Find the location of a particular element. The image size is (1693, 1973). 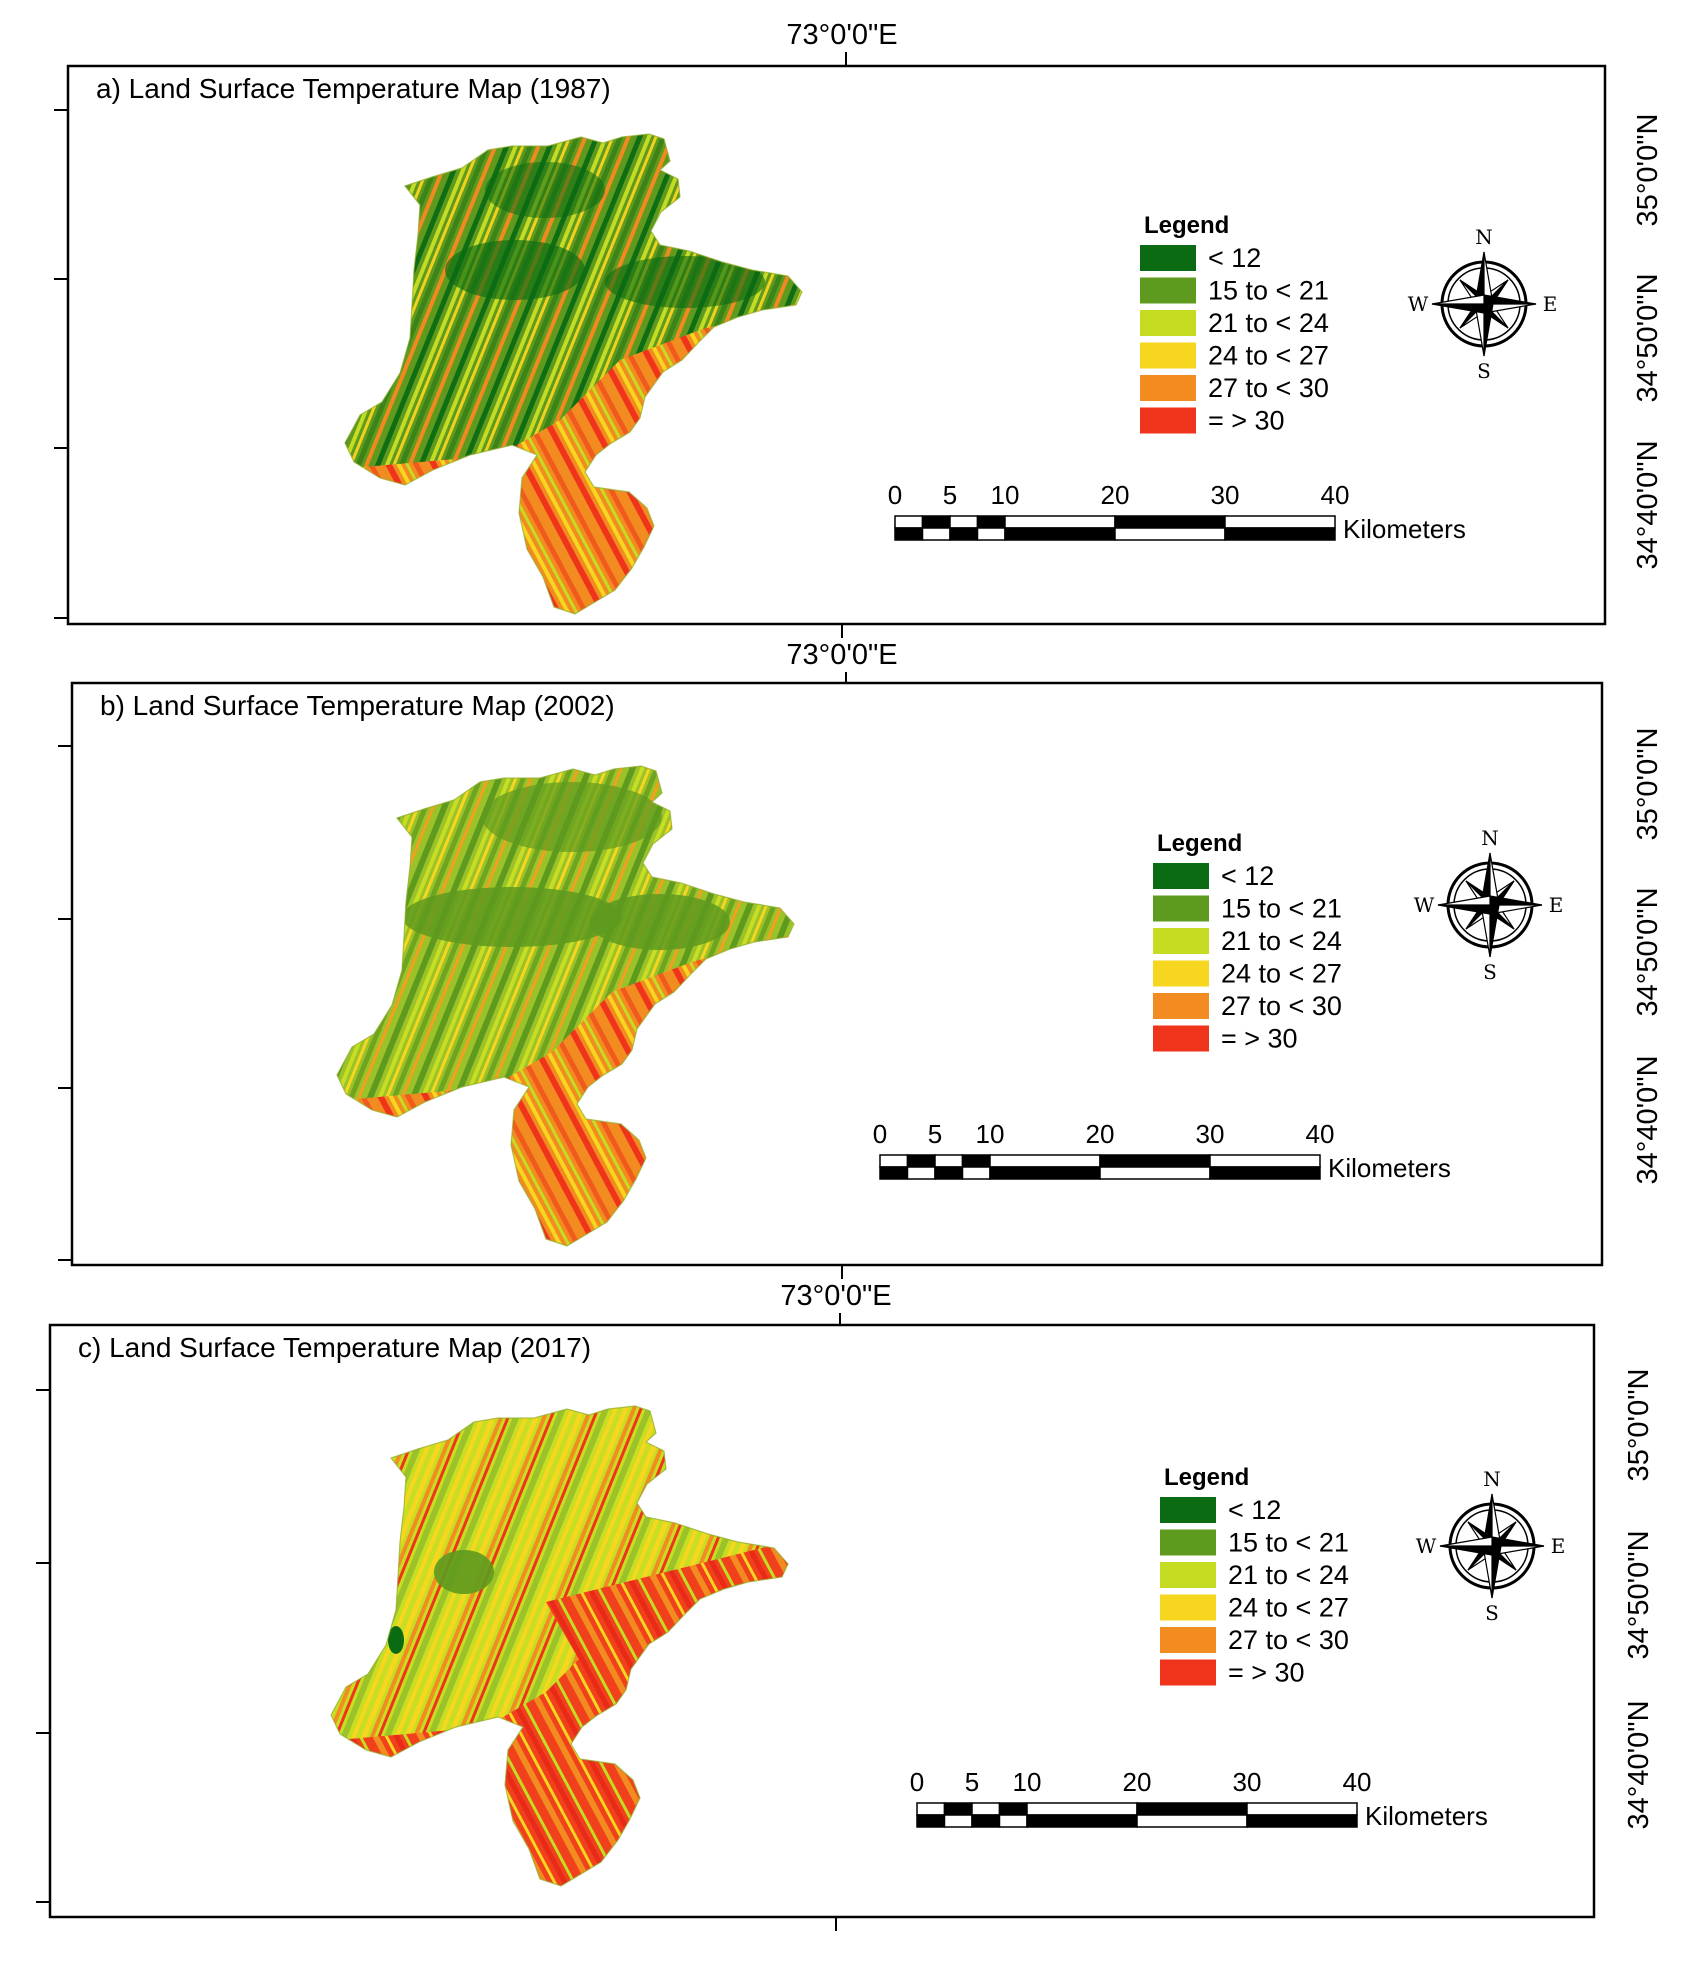

latitude-label: 35°0'0"N is located at coordinates (1648, 784).